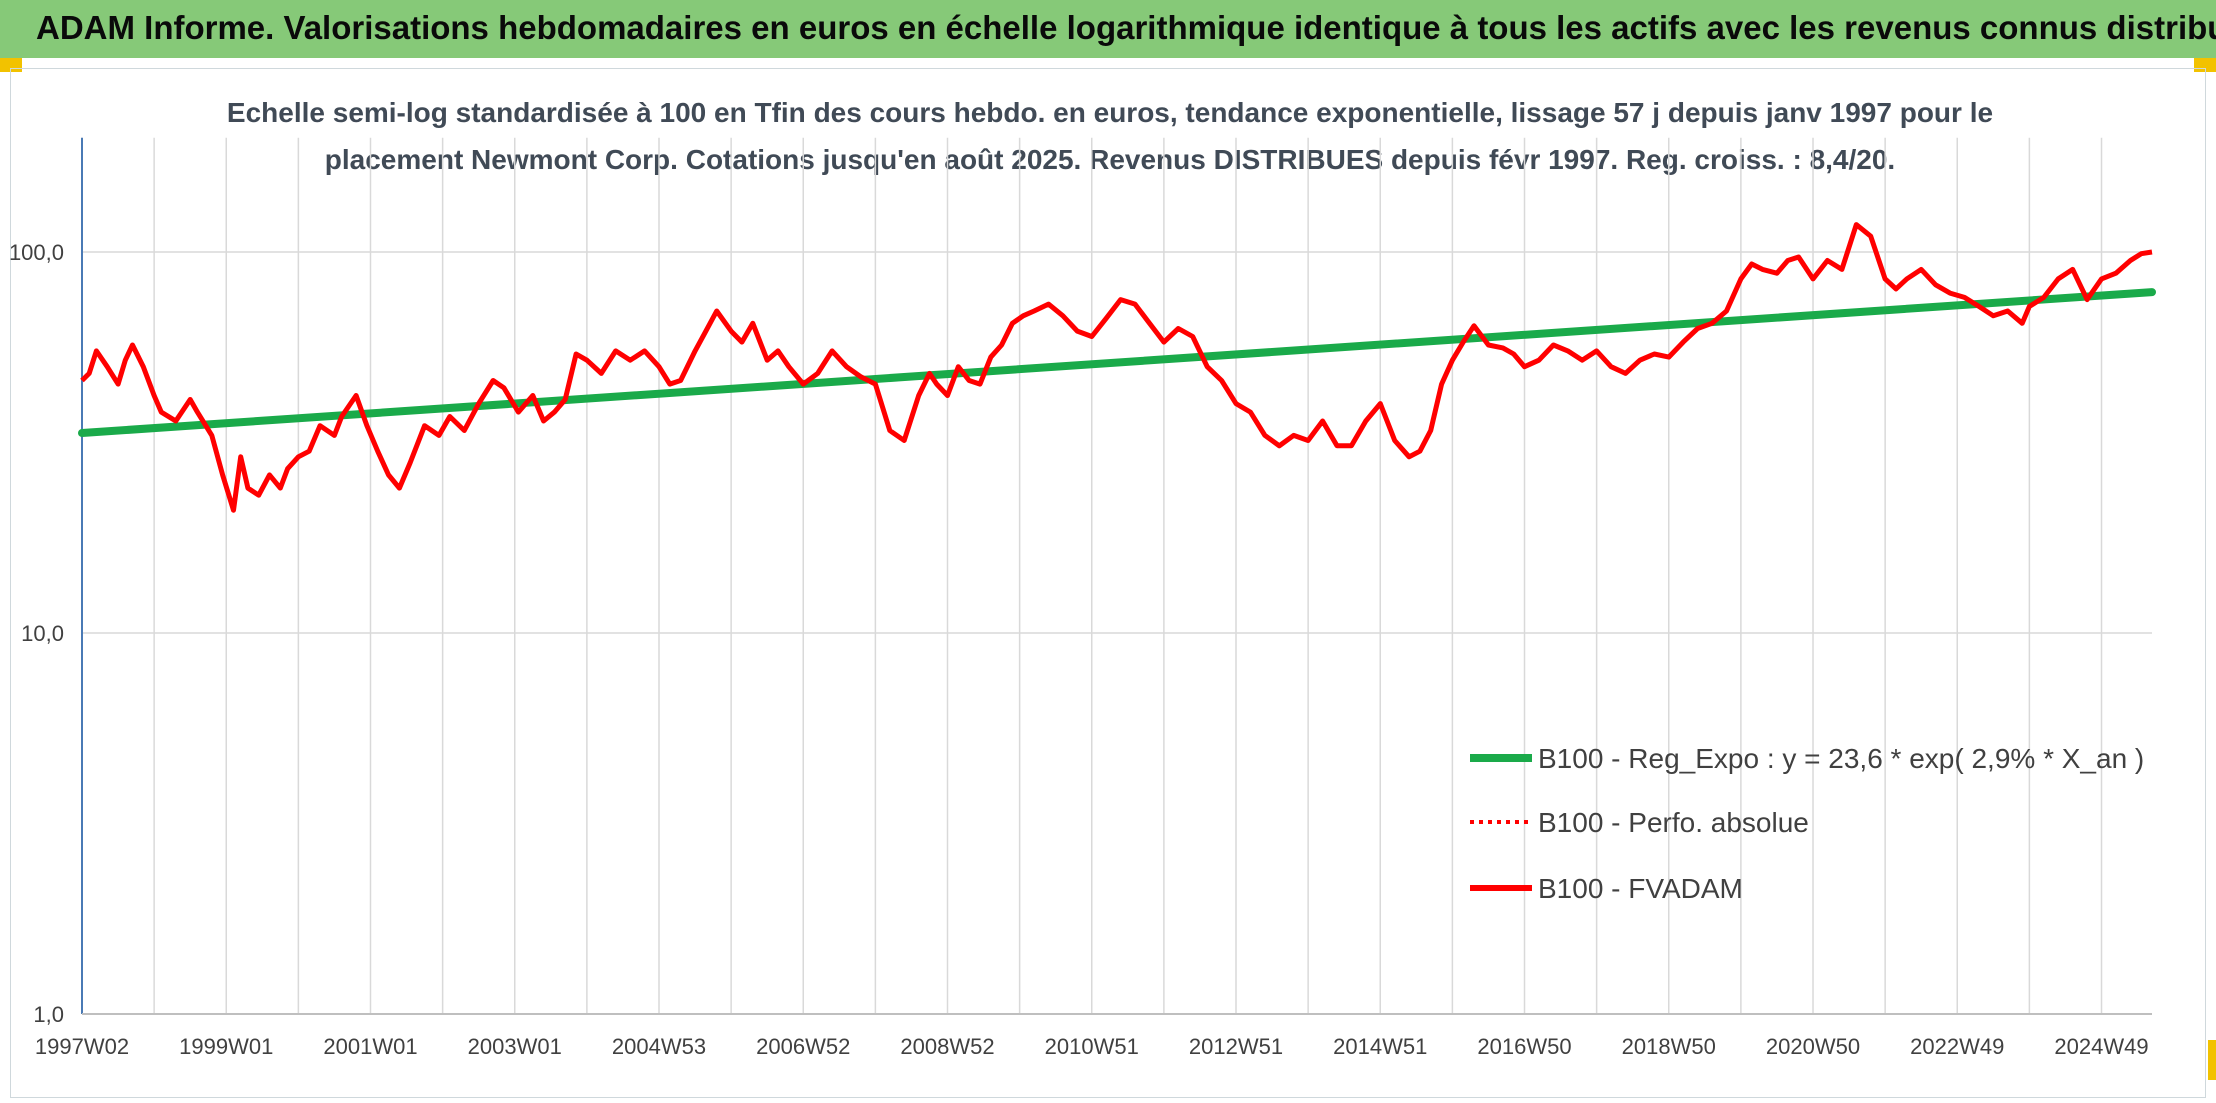 Image resolution: width=2216 pixels, height=1103 pixels. I want to click on corner-accent-bottom-right, so click(2212, 1060).